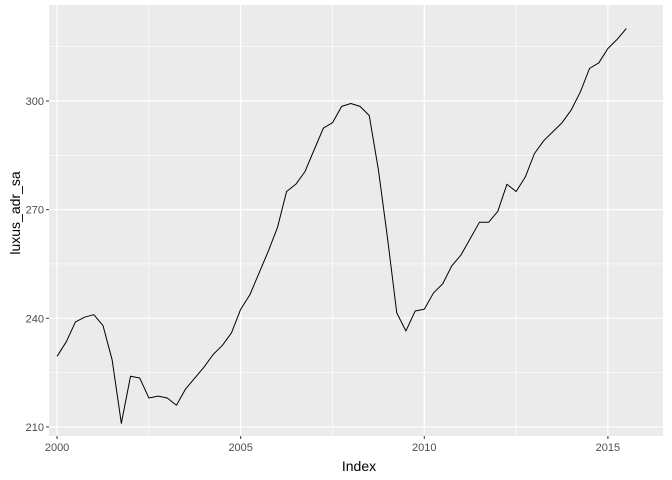 This screenshot has height=480, width=672. Describe the element at coordinates (35, 319) in the screenshot. I see `y-tick-label: 240` at that location.